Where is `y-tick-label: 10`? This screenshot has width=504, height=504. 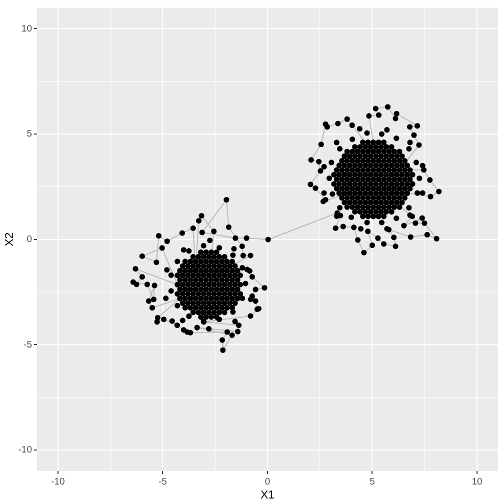 y-tick-label: 10 is located at coordinates (26, 28).